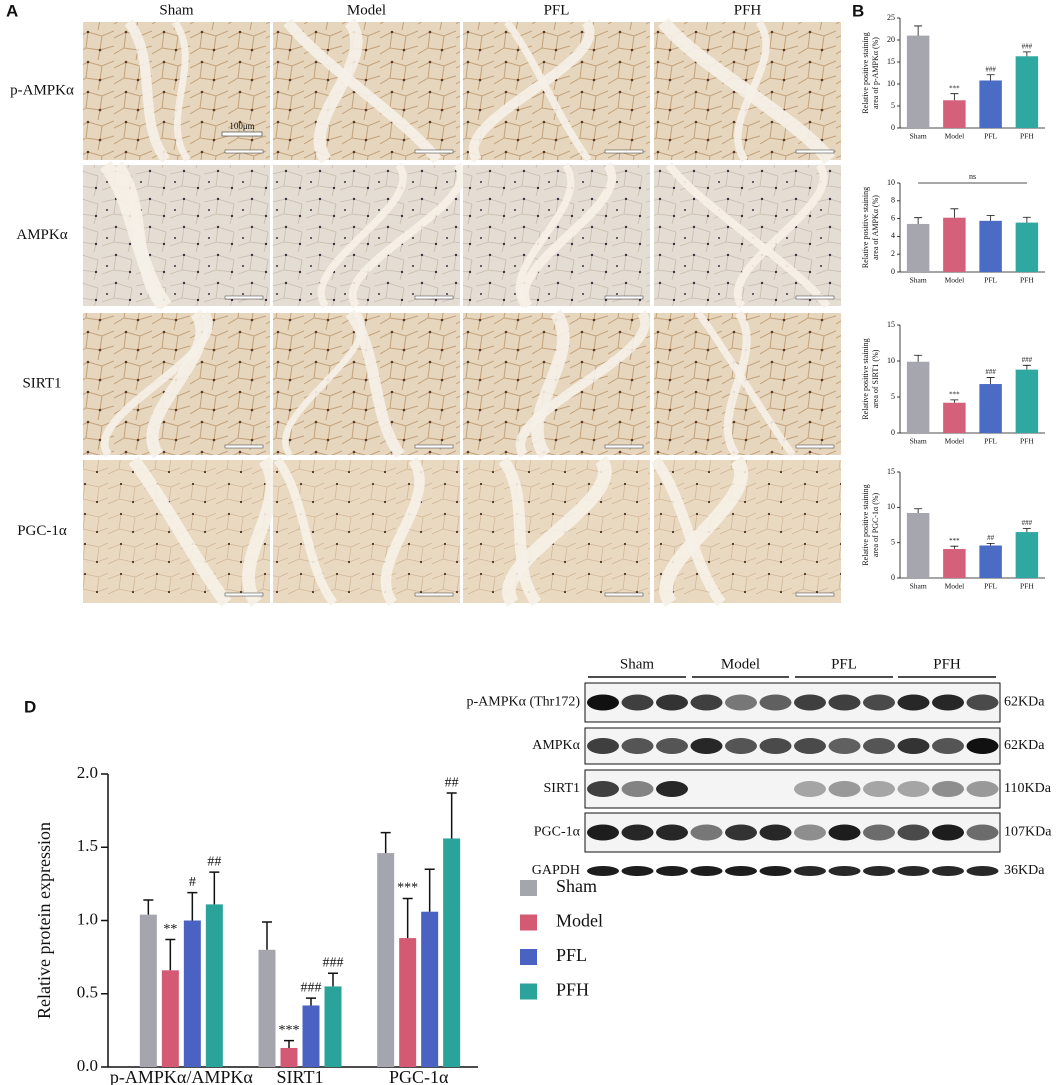  Describe the element at coordinates (1024, 702) in the screenshot. I see `blot-size-label: 62KDa` at that location.